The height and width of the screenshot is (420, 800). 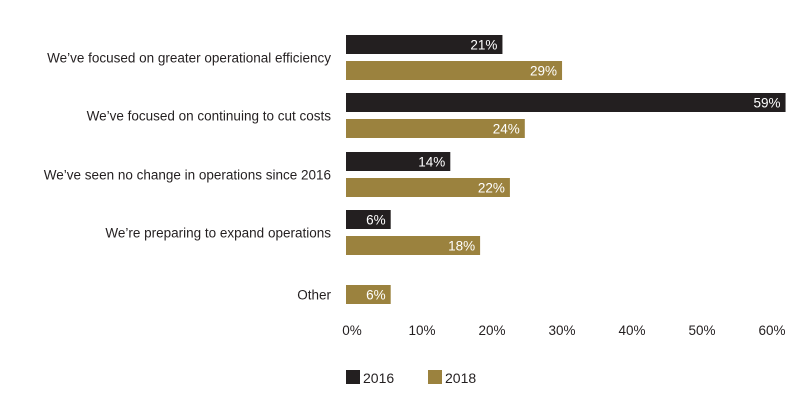 What do you see at coordinates (767, 103) in the screenshot?
I see `data-label: 59%` at bounding box center [767, 103].